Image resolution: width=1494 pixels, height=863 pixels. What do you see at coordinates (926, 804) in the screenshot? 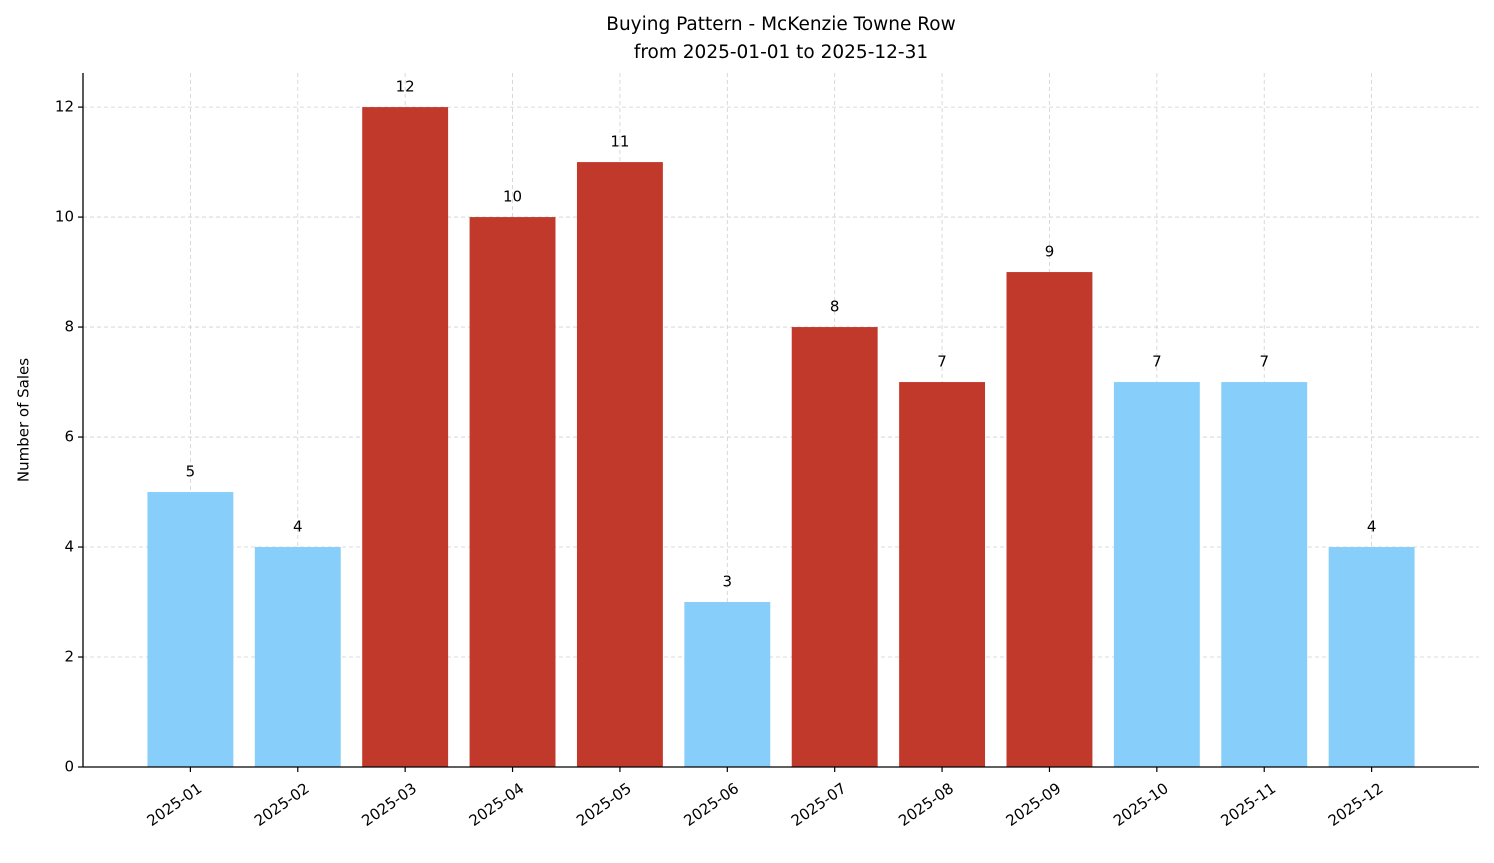
I see `x-tick-label: 2025-08` at bounding box center [926, 804].